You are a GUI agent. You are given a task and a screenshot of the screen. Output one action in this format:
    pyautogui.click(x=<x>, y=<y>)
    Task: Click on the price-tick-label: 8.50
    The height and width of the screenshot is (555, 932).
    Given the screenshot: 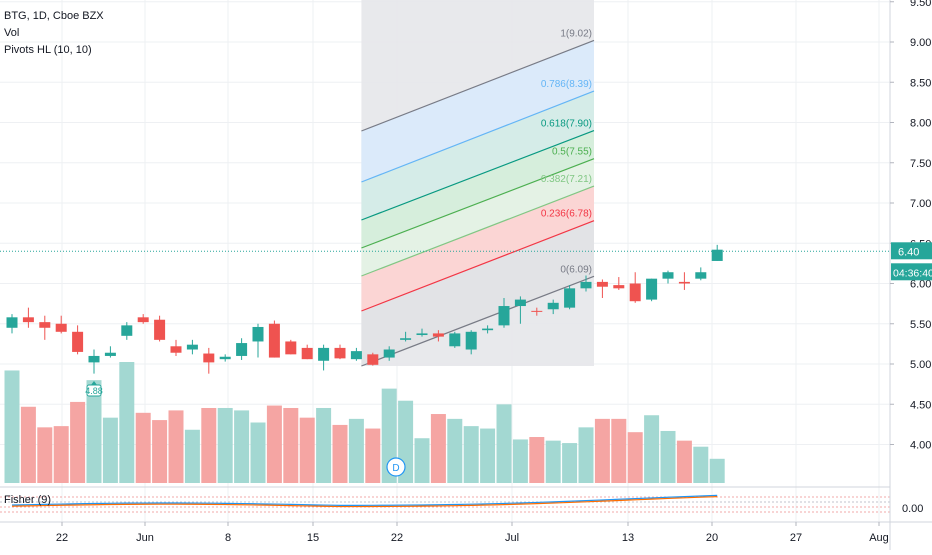 What is the action you would take?
    pyautogui.click(x=920, y=83)
    